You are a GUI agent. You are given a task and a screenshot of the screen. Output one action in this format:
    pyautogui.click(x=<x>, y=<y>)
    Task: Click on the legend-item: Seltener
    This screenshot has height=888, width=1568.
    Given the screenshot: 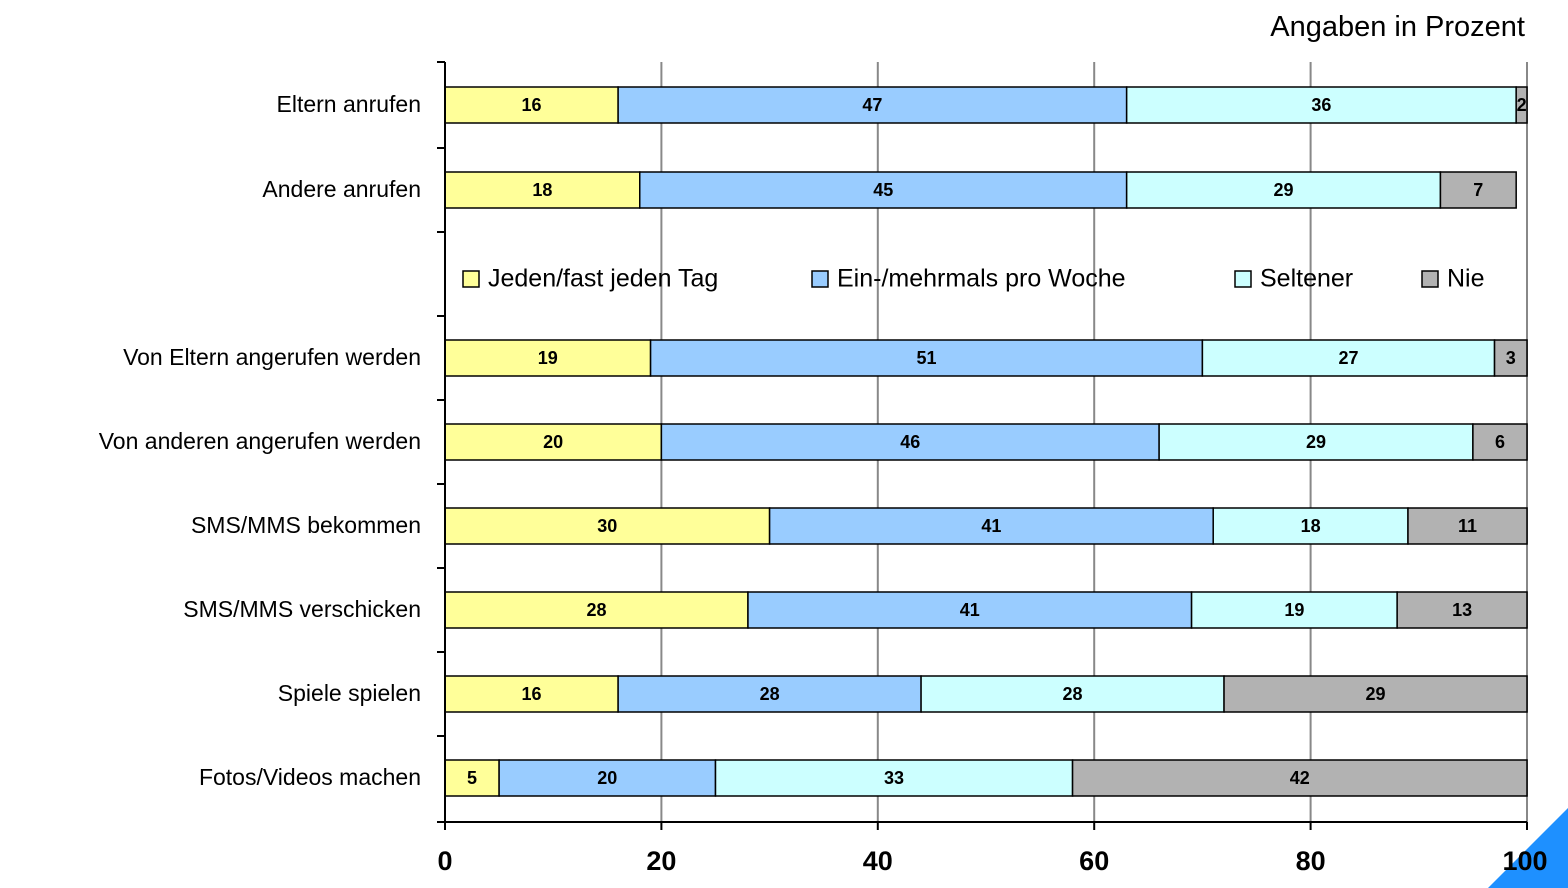 What is the action you would take?
    pyautogui.click(x=1293, y=279)
    